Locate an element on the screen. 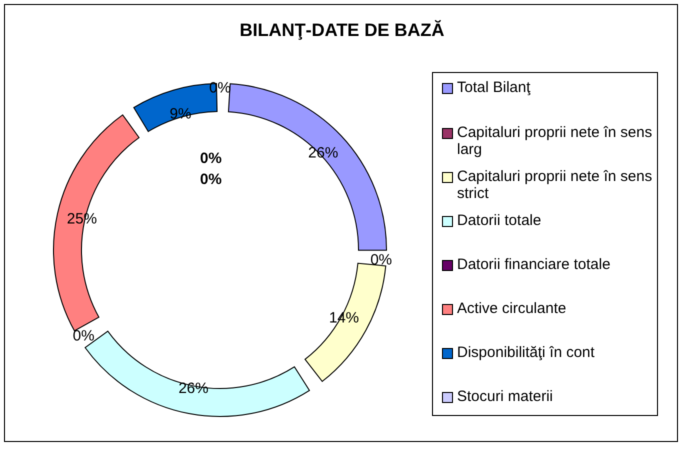  legend-label: Datorii totale is located at coordinates (499, 220).